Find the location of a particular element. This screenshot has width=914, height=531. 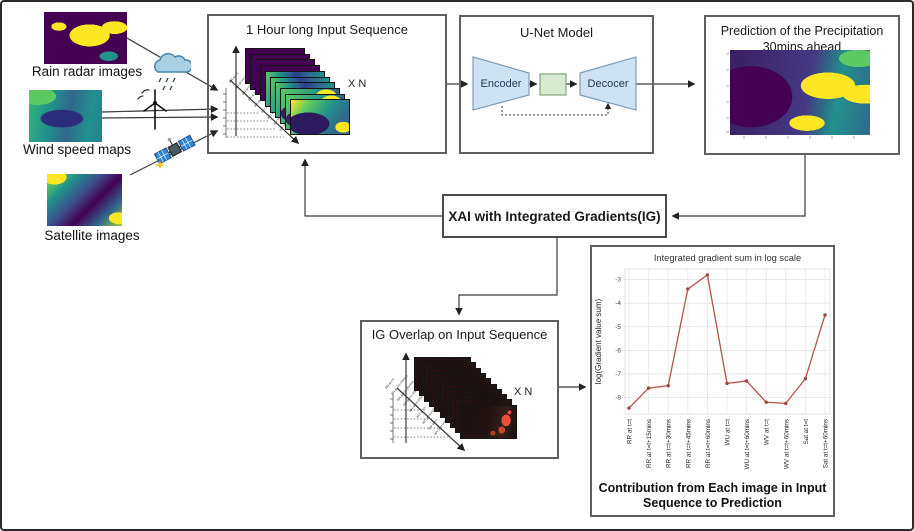

input-sequence-stack is located at coordinates (302, 94).